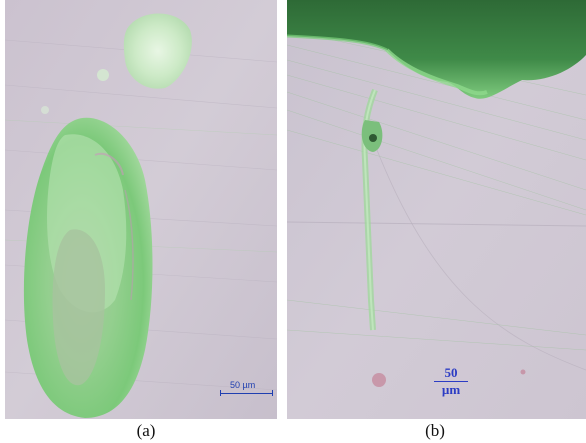 This screenshot has width=586, height=443. I want to click on scale-bar-value-b: 50, so click(451, 372).